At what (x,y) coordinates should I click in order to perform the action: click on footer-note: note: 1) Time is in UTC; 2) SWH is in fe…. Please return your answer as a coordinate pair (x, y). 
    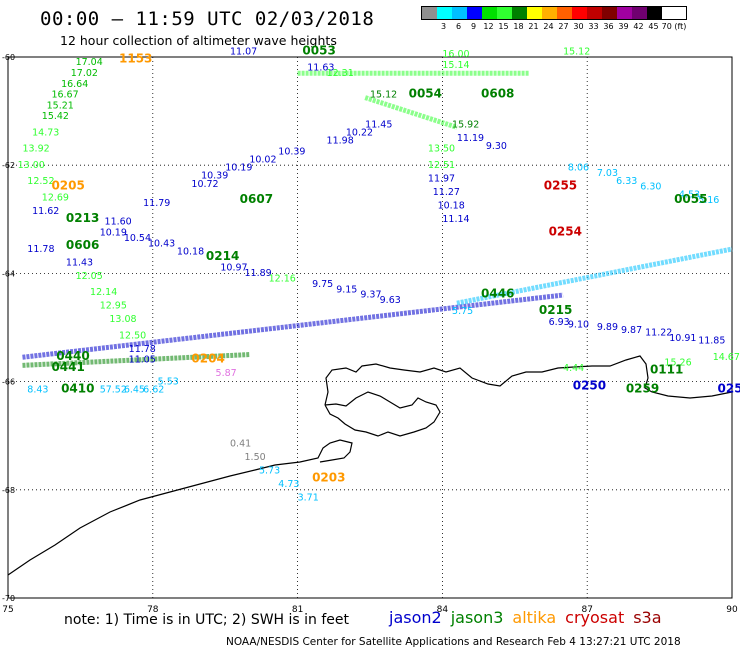
    Looking at the image, I should click on (207, 620).